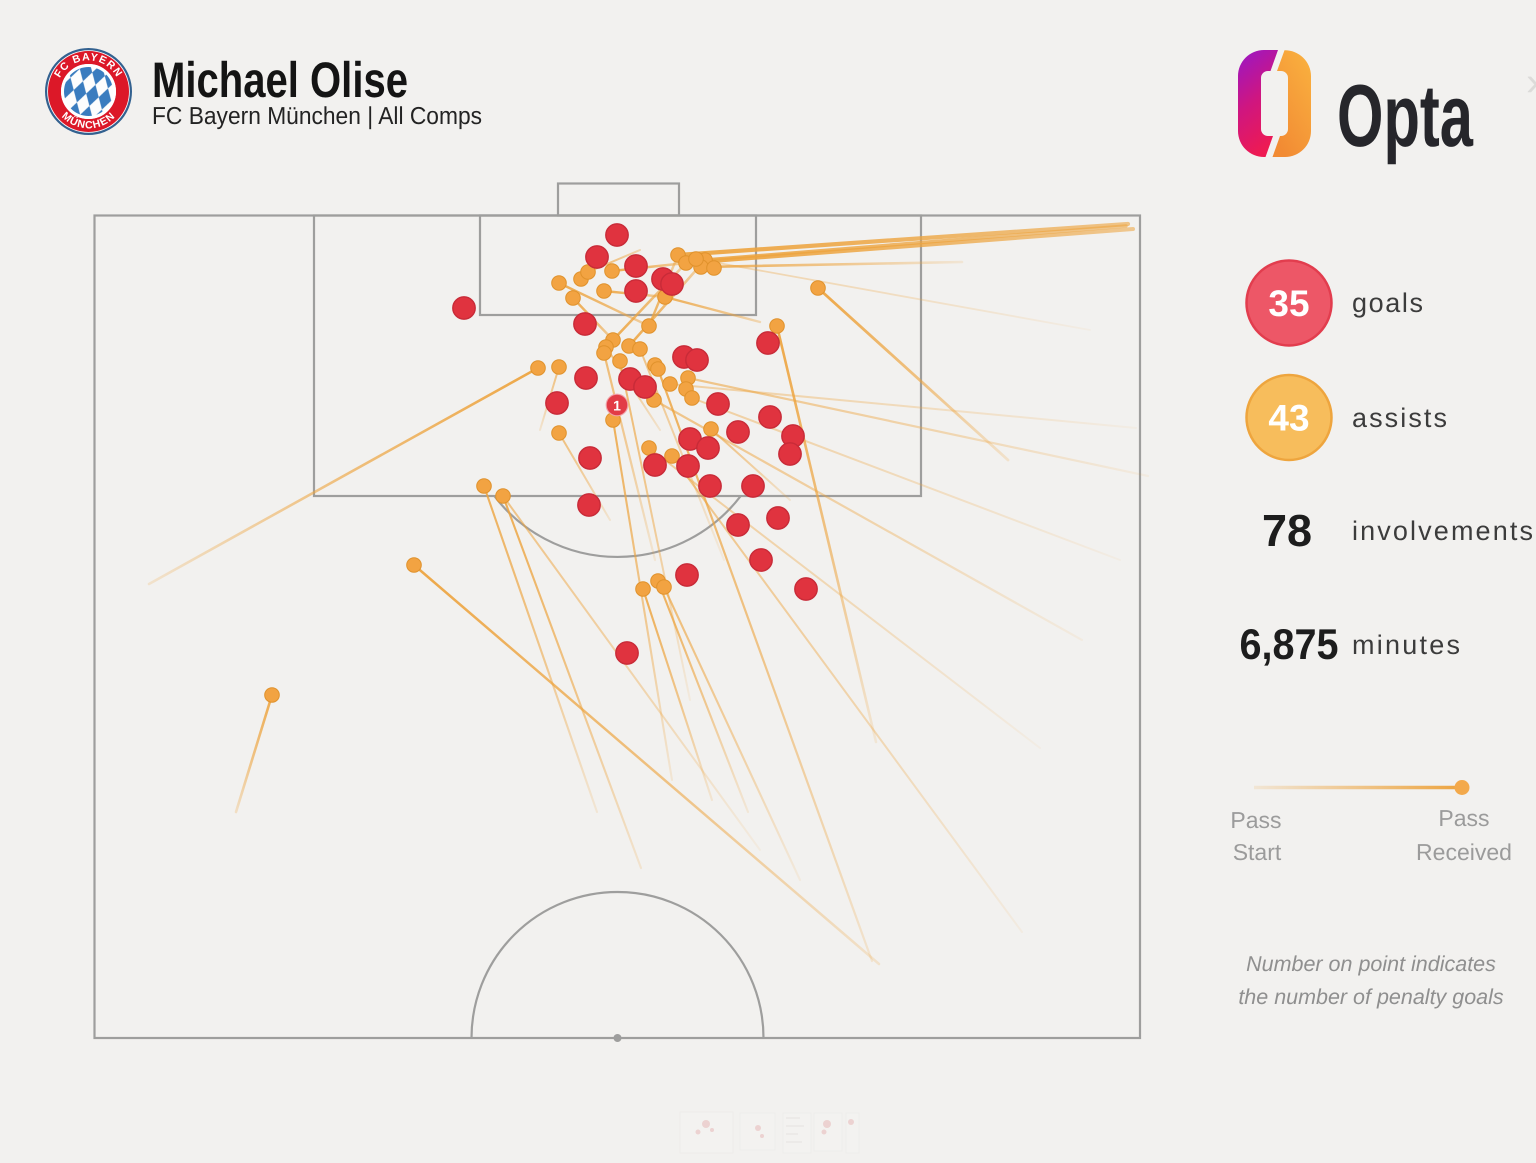 This screenshot has width=1536, height=1163. What do you see at coordinates (617, 406) in the screenshot?
I see `svg-text: 1` at bounding box center [617, 406].